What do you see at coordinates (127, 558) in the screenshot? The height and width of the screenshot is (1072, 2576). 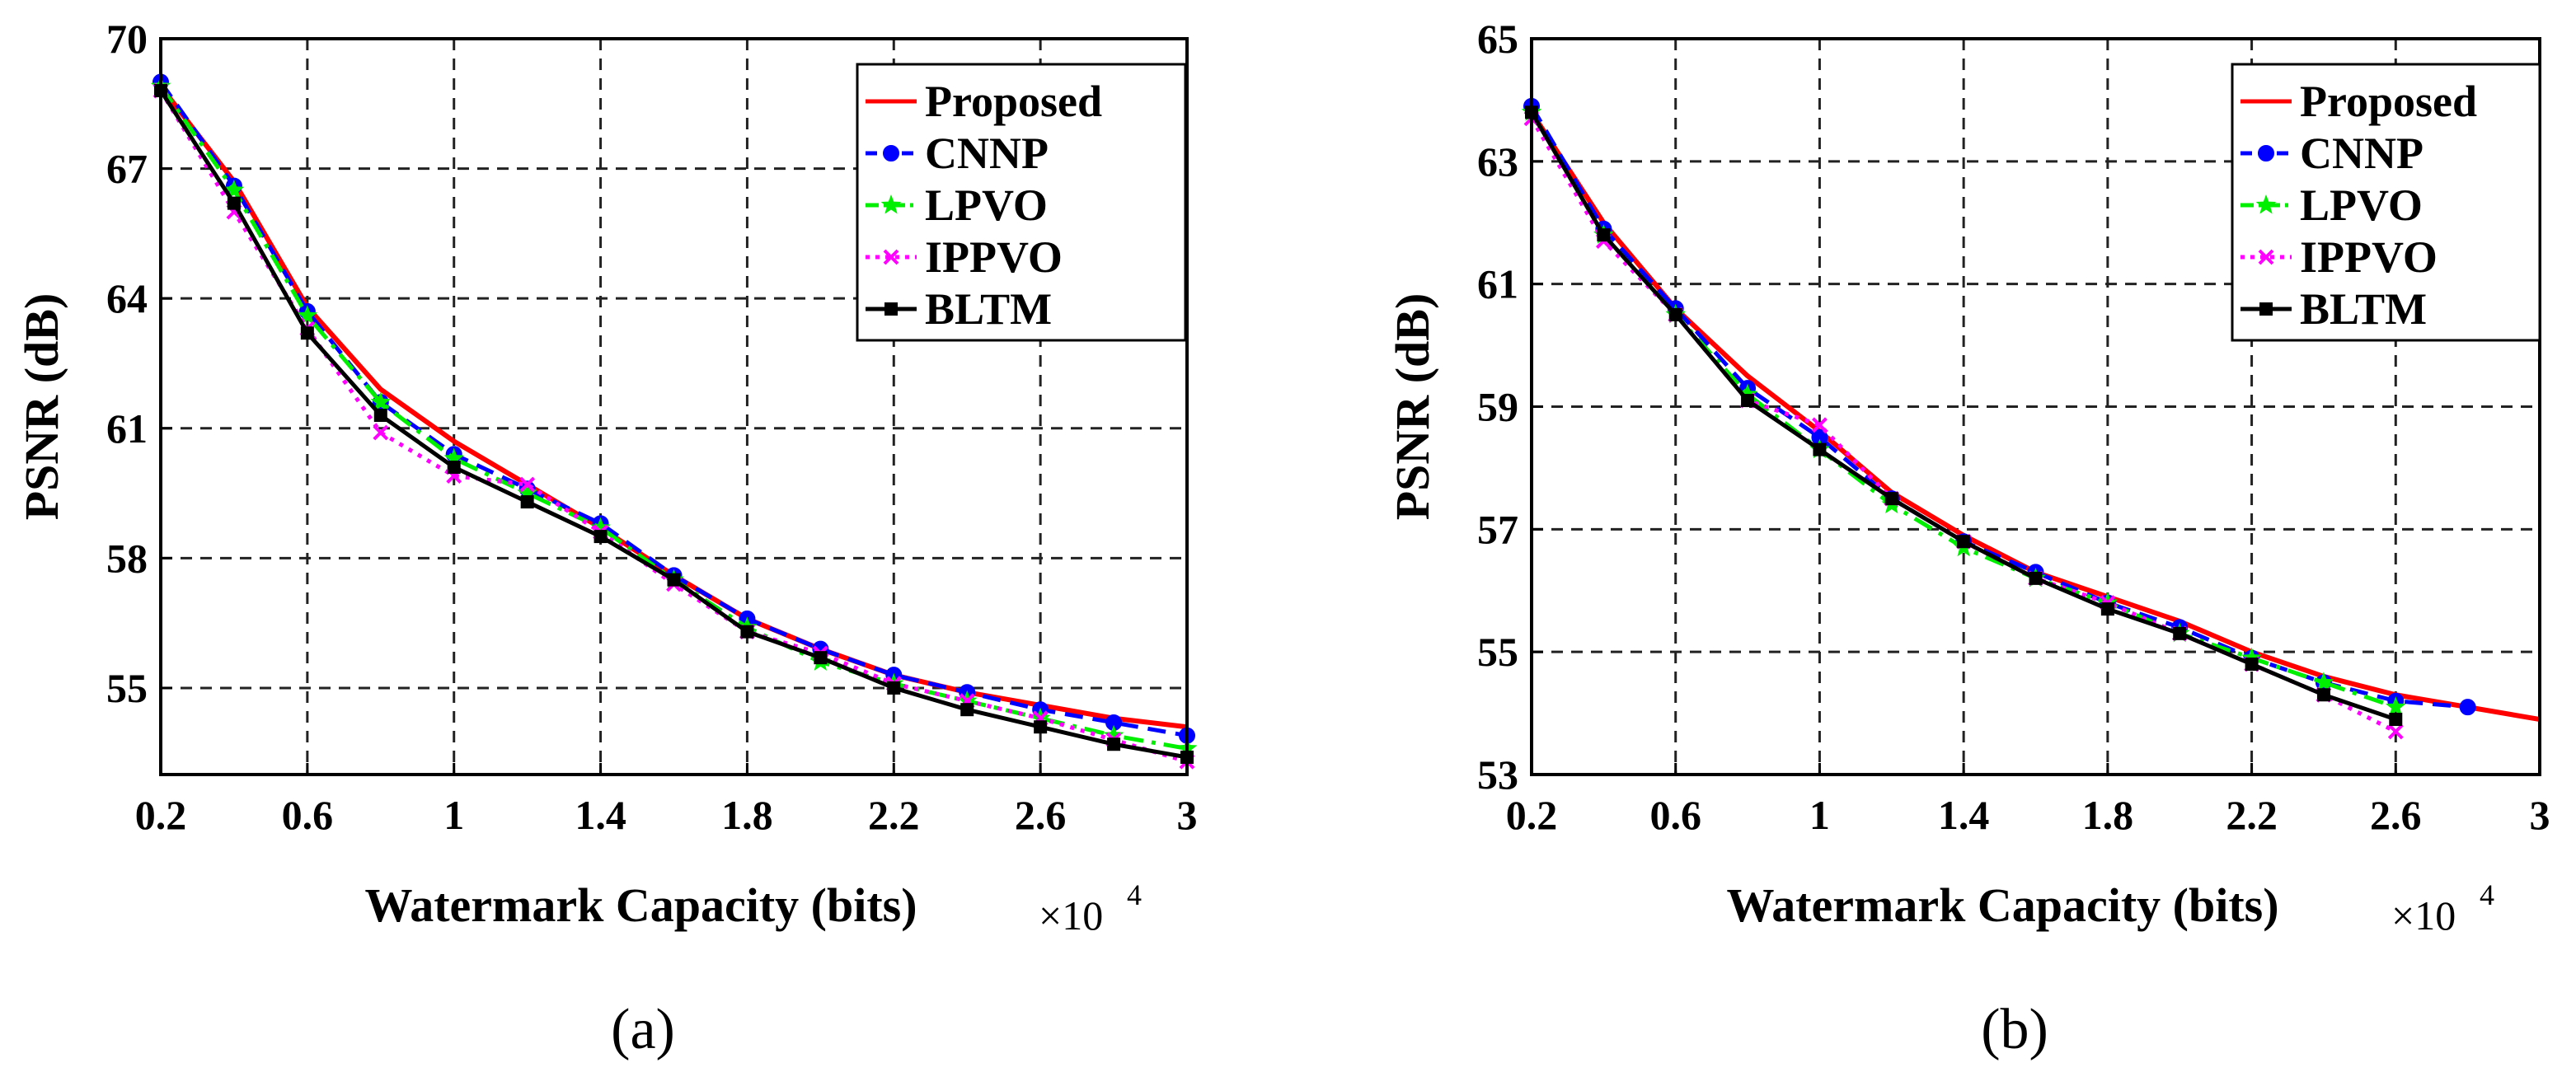 I see `y-tick-label: 58` at bounding box center [127, 558].